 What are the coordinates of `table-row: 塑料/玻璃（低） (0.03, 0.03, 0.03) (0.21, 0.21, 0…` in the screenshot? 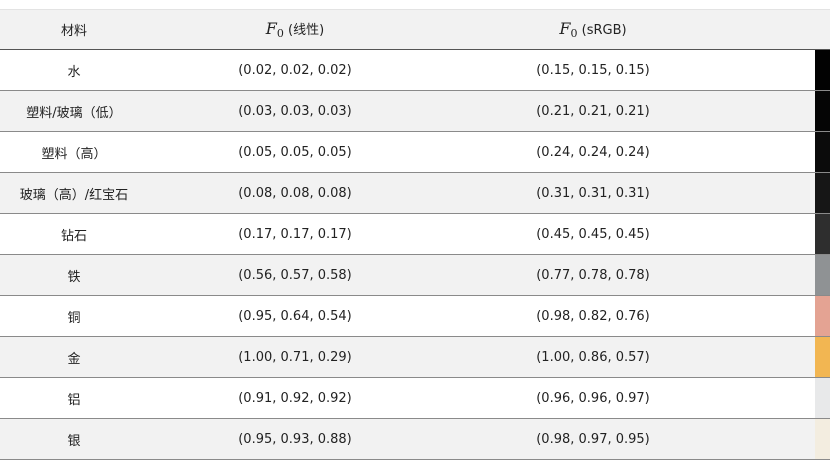 It's located at (415, 111).